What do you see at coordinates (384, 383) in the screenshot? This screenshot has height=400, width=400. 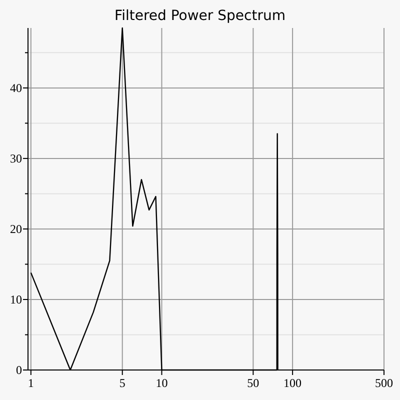 I see `x-tick-label: 500` at bounding box center [384, 383].